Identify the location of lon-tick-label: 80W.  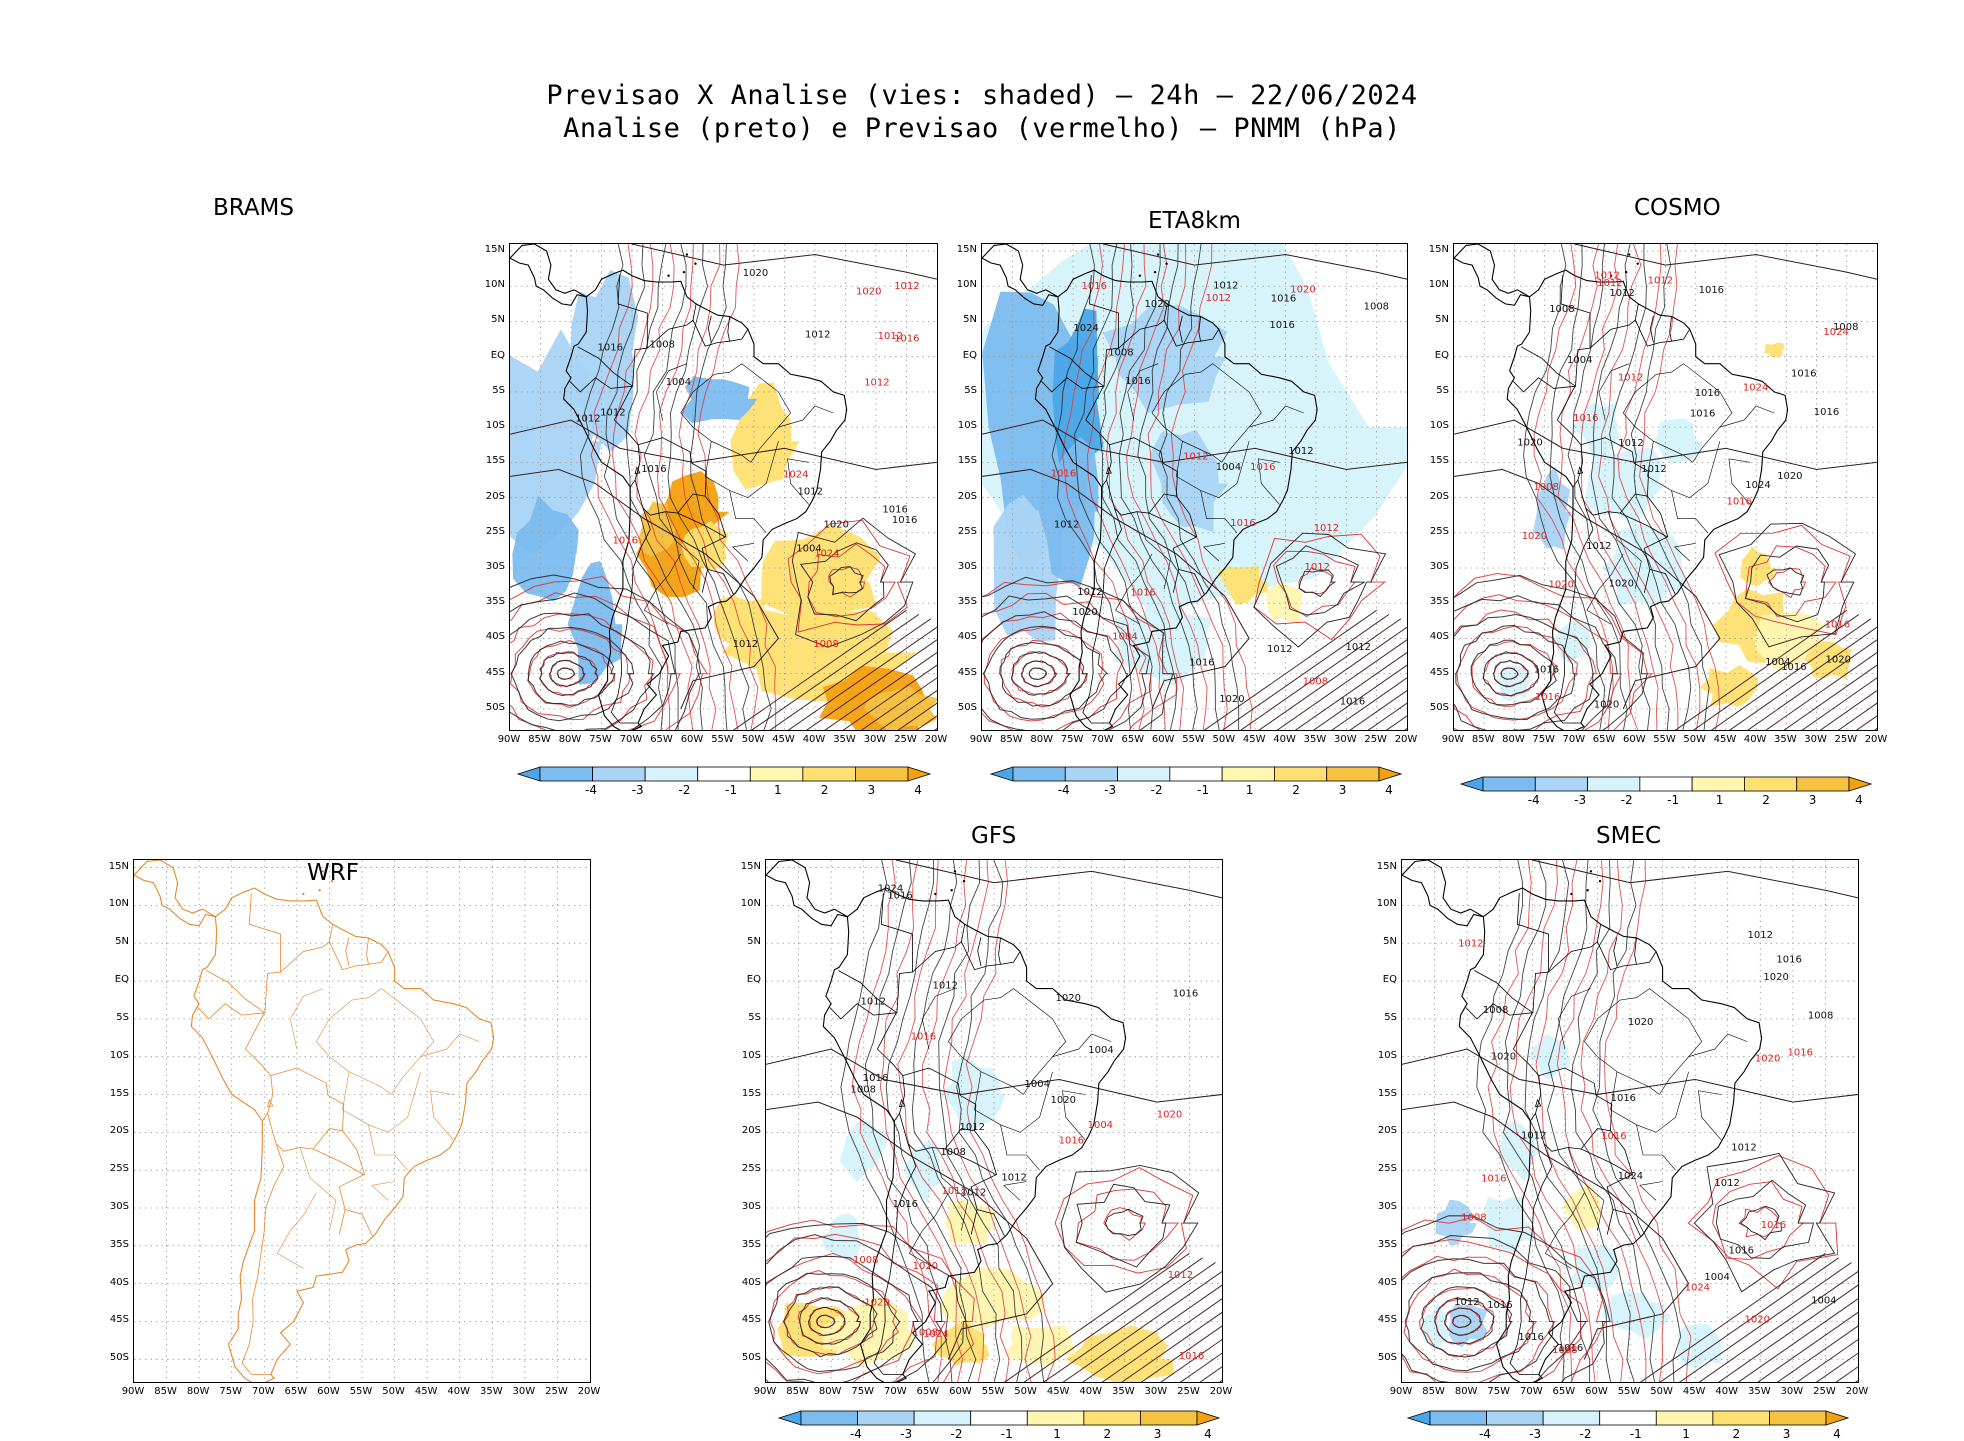
(830, 1391).